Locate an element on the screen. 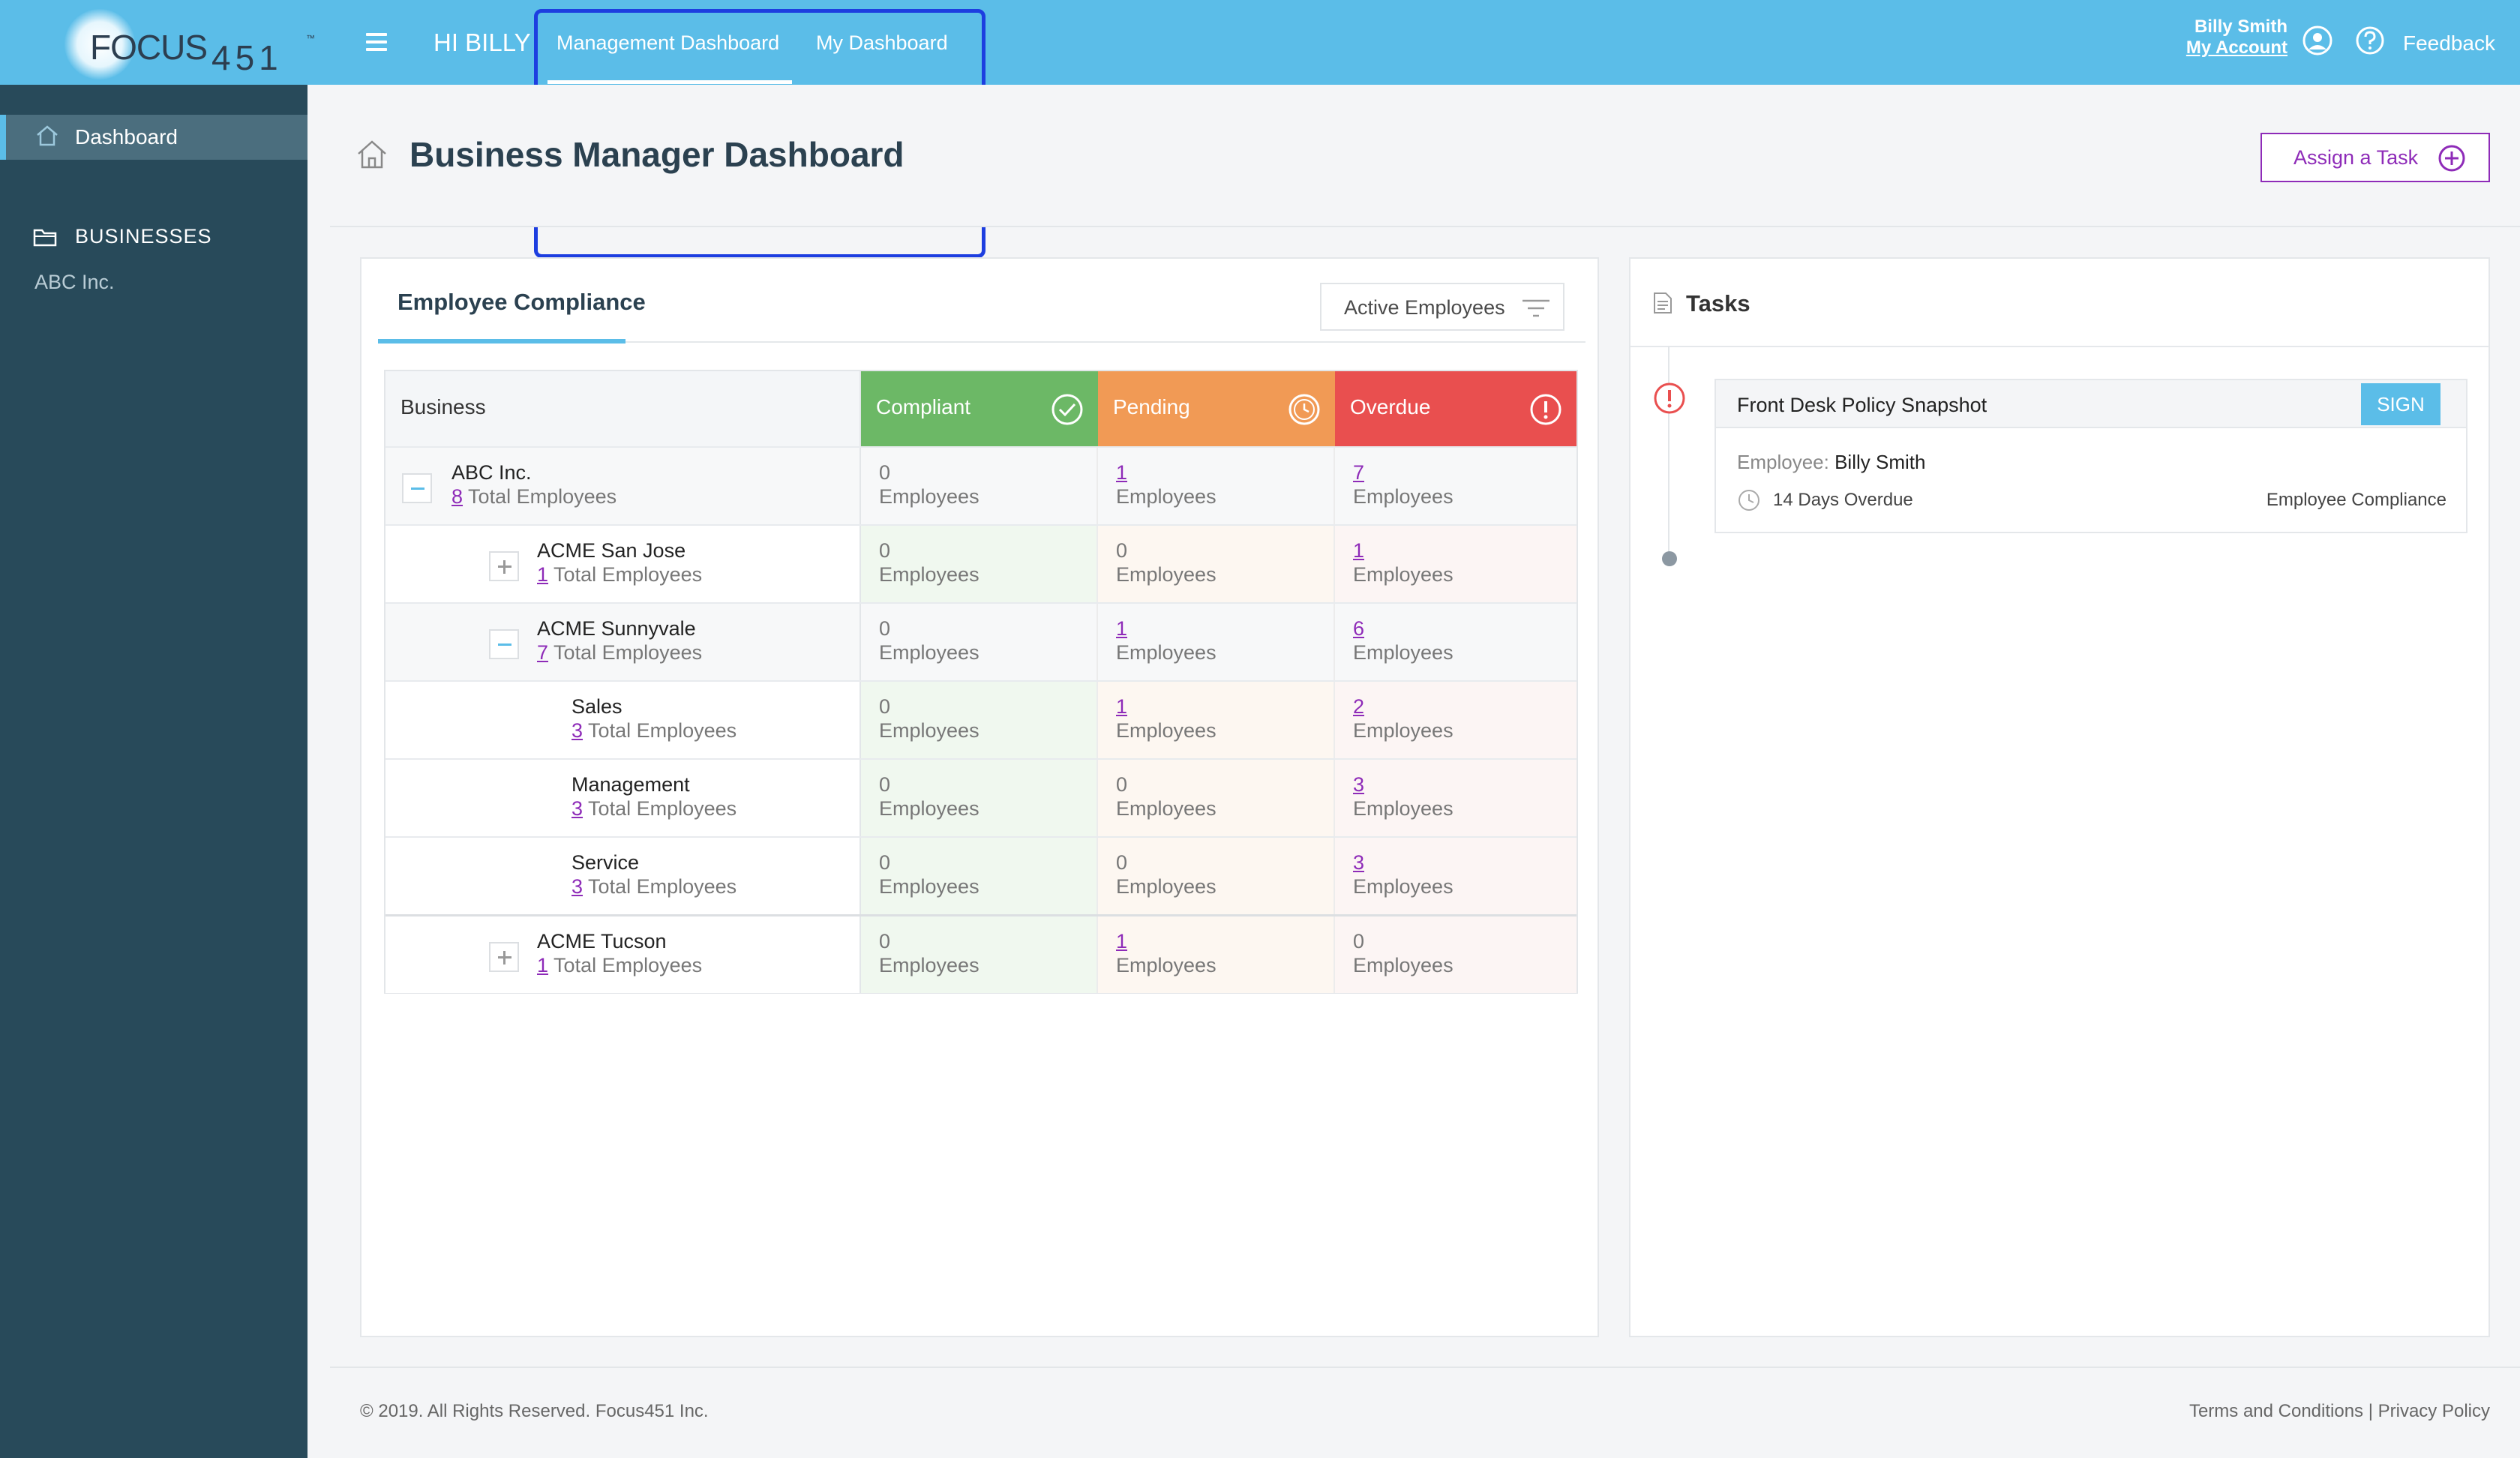  businesses-heading: BUSINESSES is located at coordinates (143, 236).